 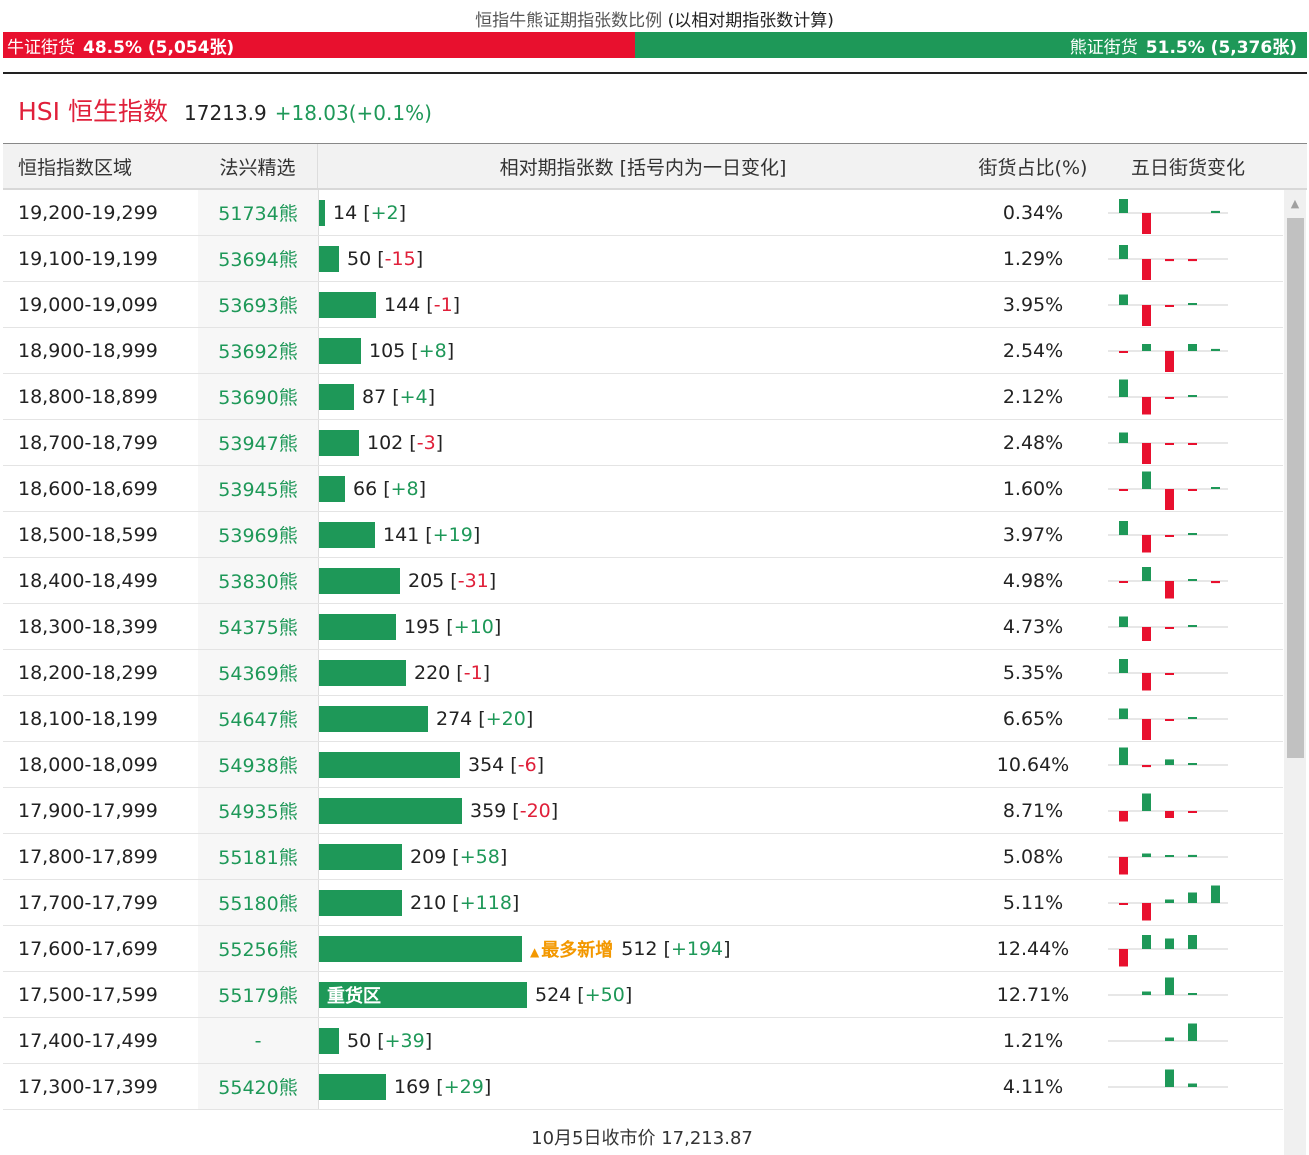 I want to click on warrant-code-link: 54647熊, so click(x=258, y=718).